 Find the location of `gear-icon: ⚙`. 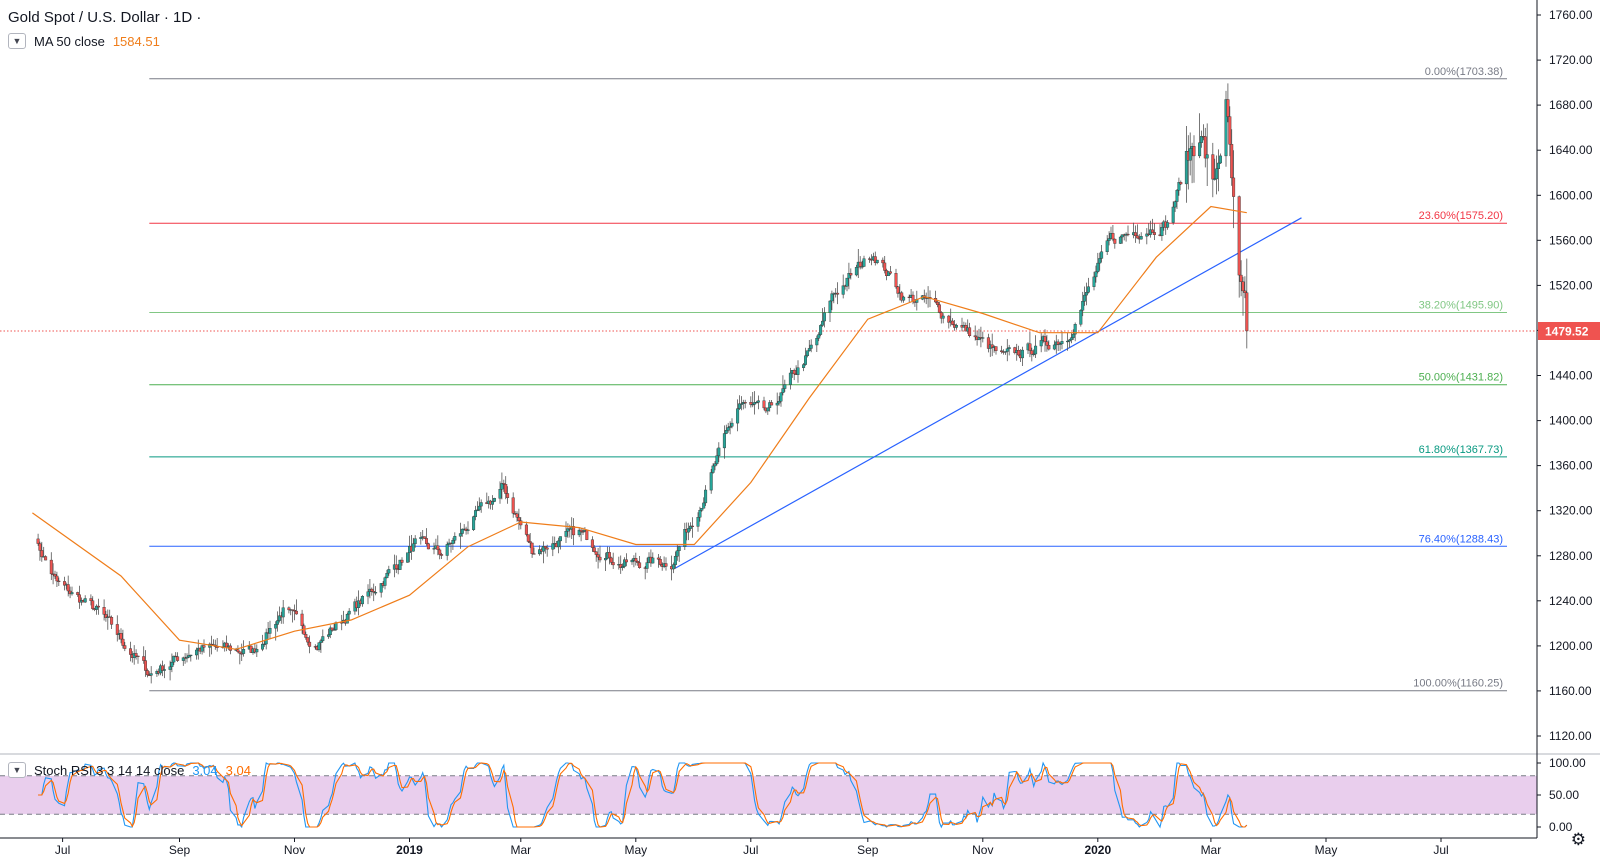

gear-icon: ⚙ is located at coordinates (1578, 839).